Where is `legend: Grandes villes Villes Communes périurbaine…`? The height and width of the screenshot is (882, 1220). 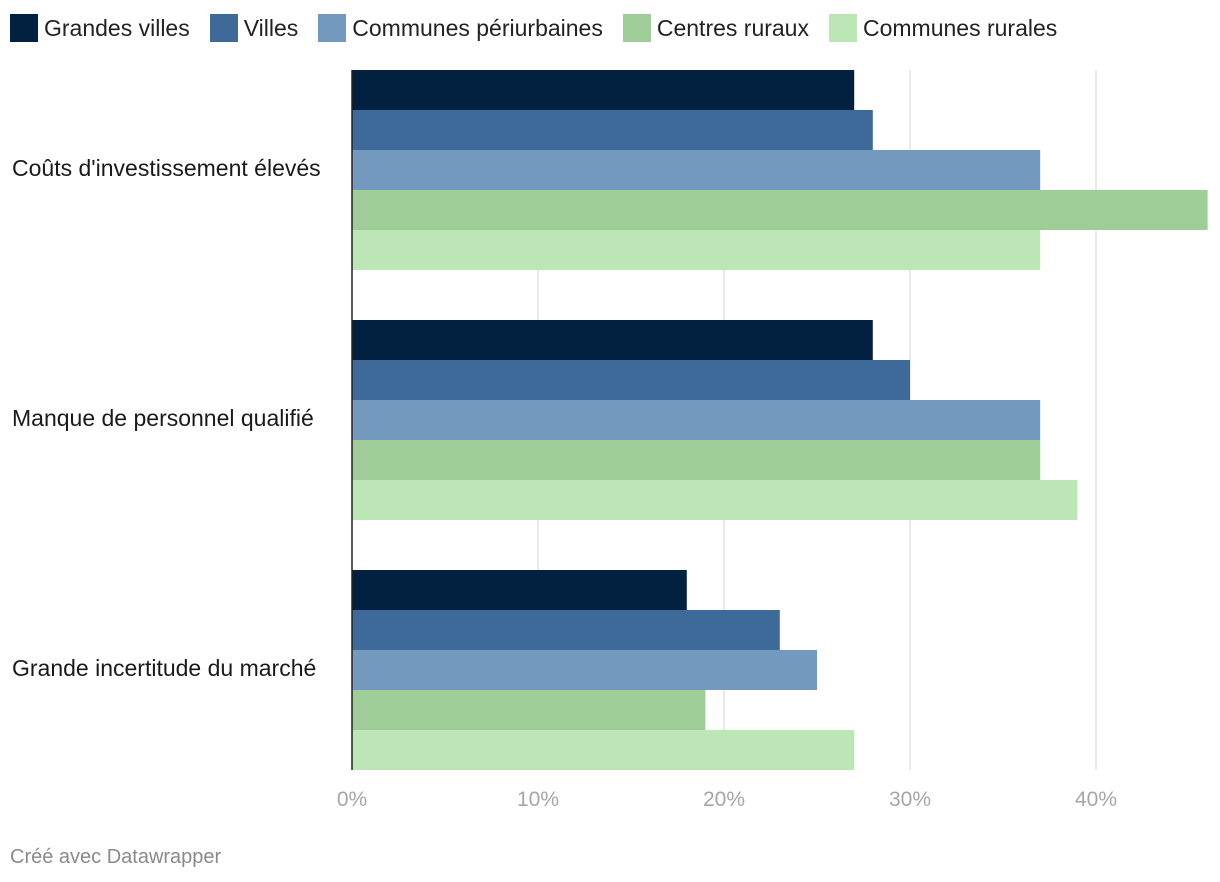
legend: Grandes villes Villes Communes périurbaine… is located at coordinates (543, 28).